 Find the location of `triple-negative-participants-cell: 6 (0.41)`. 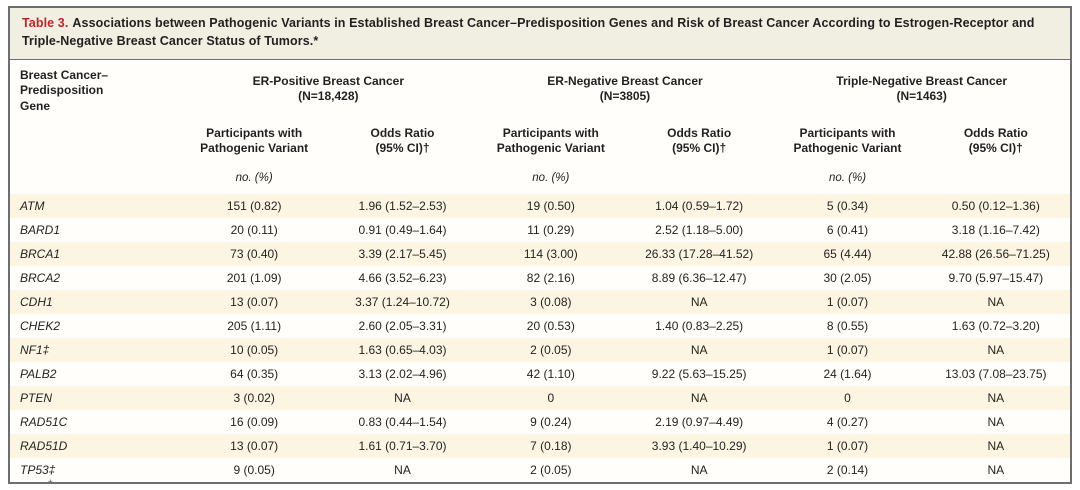

triple-negative-participants-cell: 6 (0.41) is located at coordinates (847, 229).